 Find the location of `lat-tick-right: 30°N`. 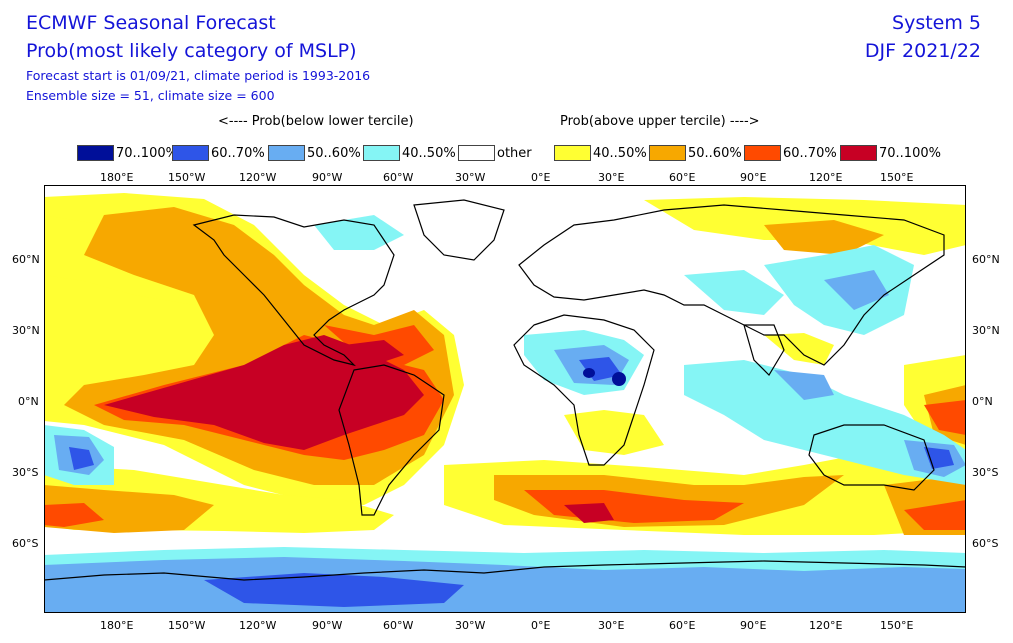

lat-tick-right: 30°N is located at coordinates (986, 330).